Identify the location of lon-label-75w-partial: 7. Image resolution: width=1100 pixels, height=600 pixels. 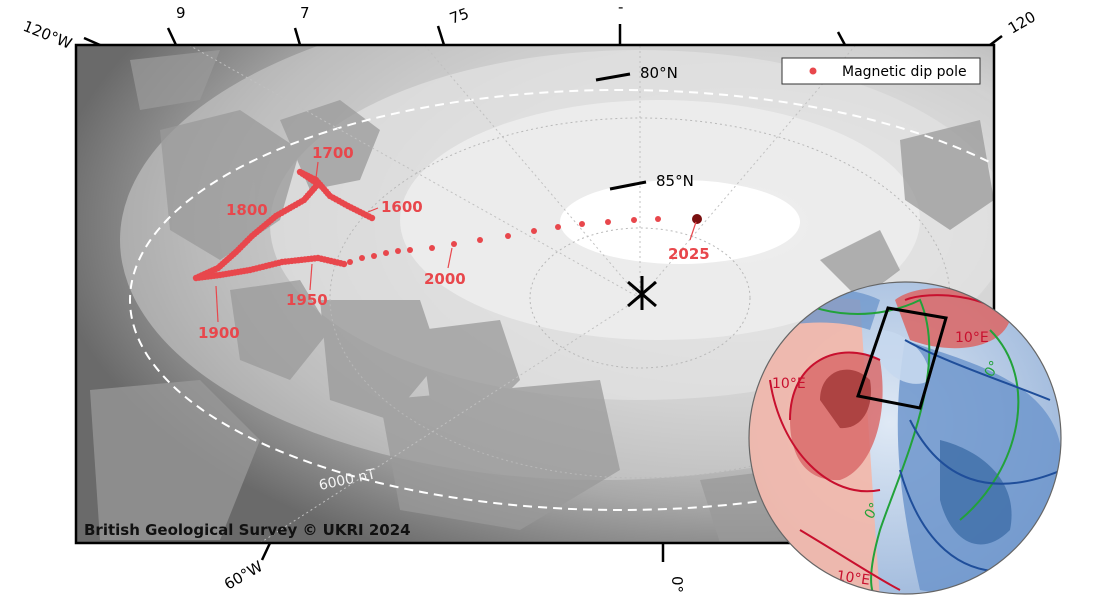
(305, 13).